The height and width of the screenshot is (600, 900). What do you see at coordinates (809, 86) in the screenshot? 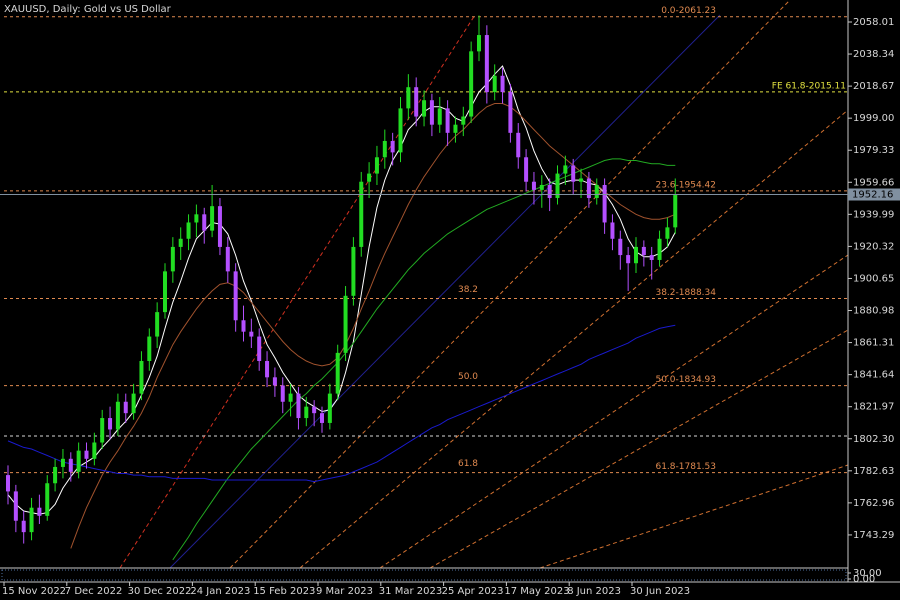
I see `fib-label: FE 61.8-2015.11` at bounding box center [809, 86].